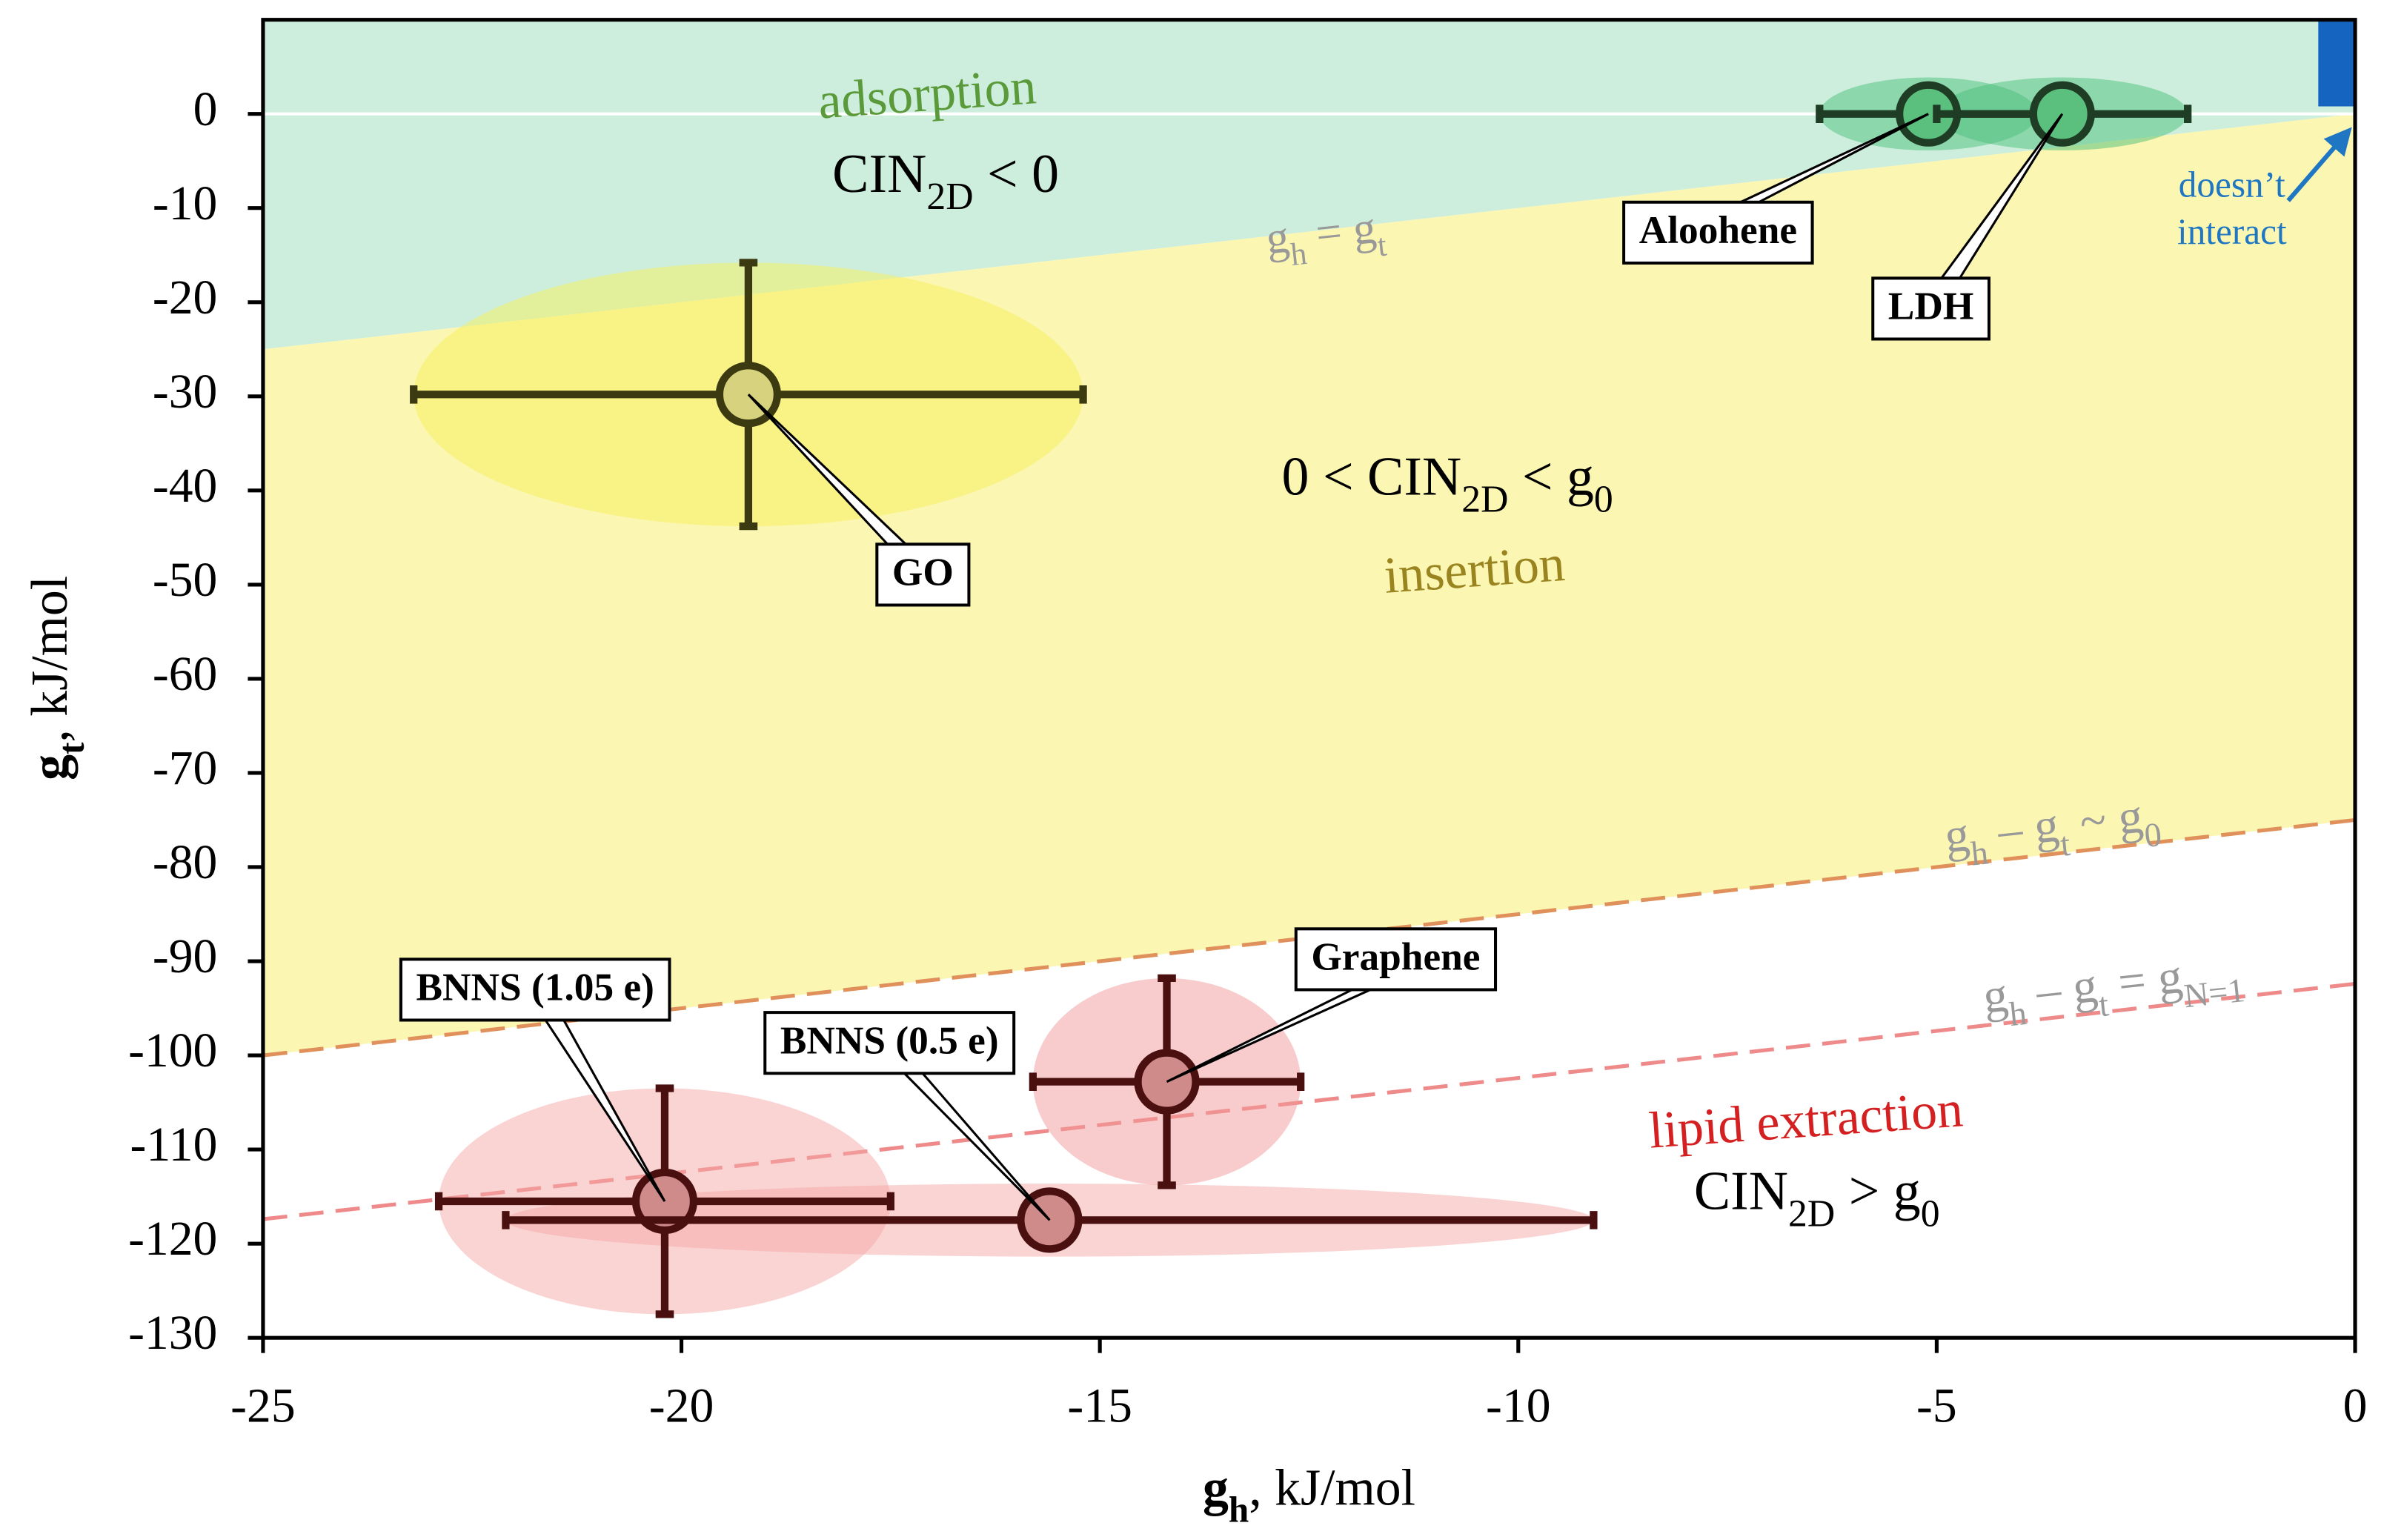 Image resolution: width=2384 pixels, height=1540 pixels. Describe the element at coordinates (185, 298) in the screenshot. I see `y-tick-label: -20` at that location.